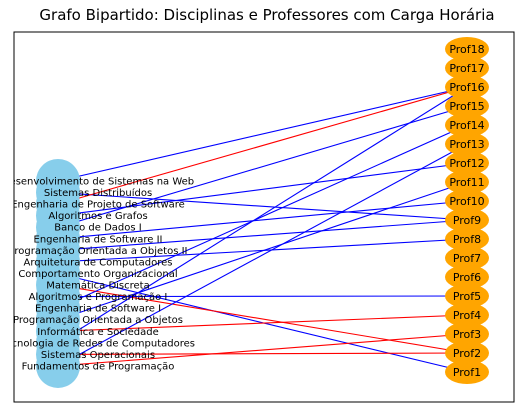 Image resolution: width=524 pixels, height=412 pixels. I want to click on professor-node-prof12, so click(467, 163).